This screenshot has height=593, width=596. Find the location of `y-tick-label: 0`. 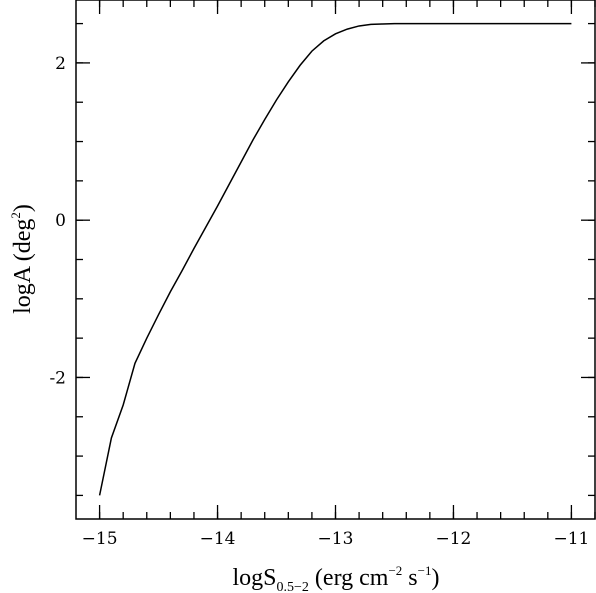

y-tick-label: 0 is located at coordinates (60, 221).